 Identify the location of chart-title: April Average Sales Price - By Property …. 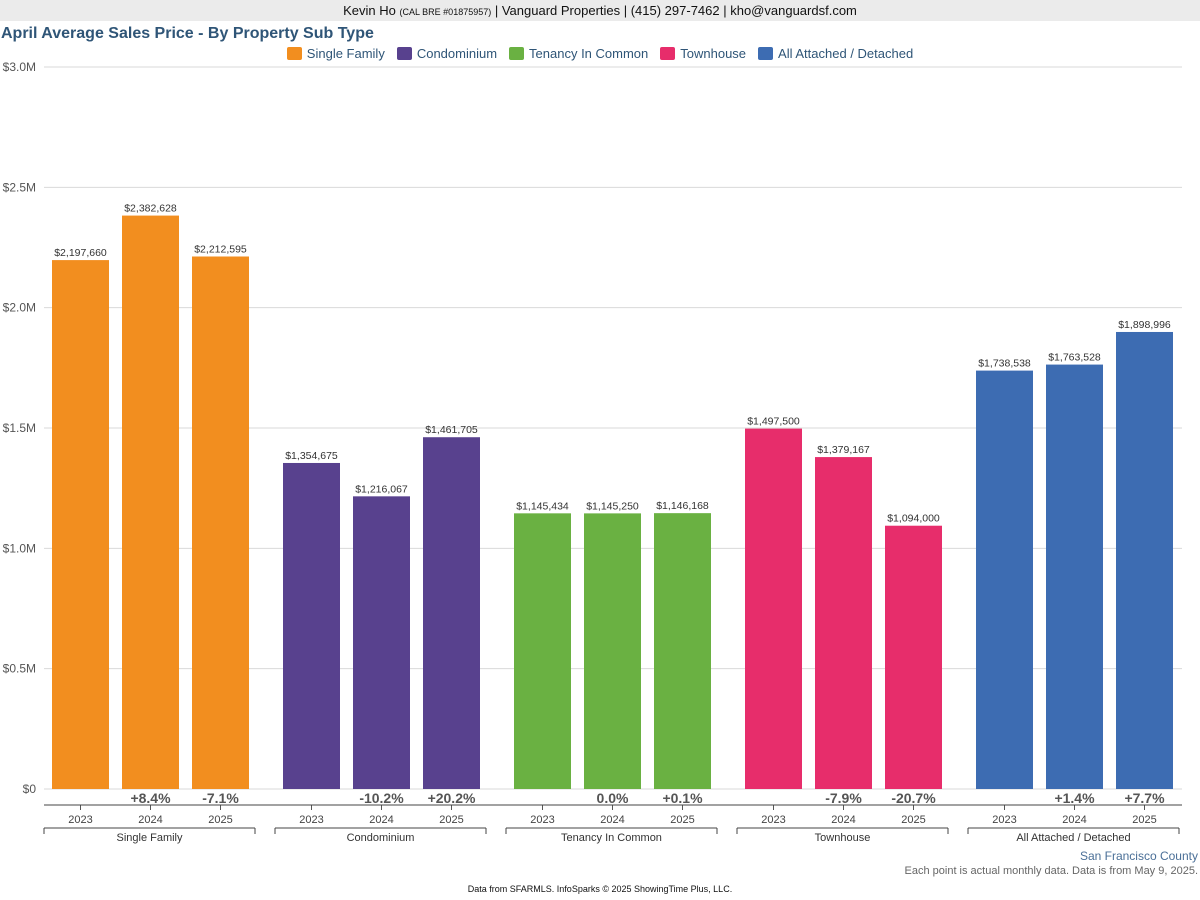
(187, 33).